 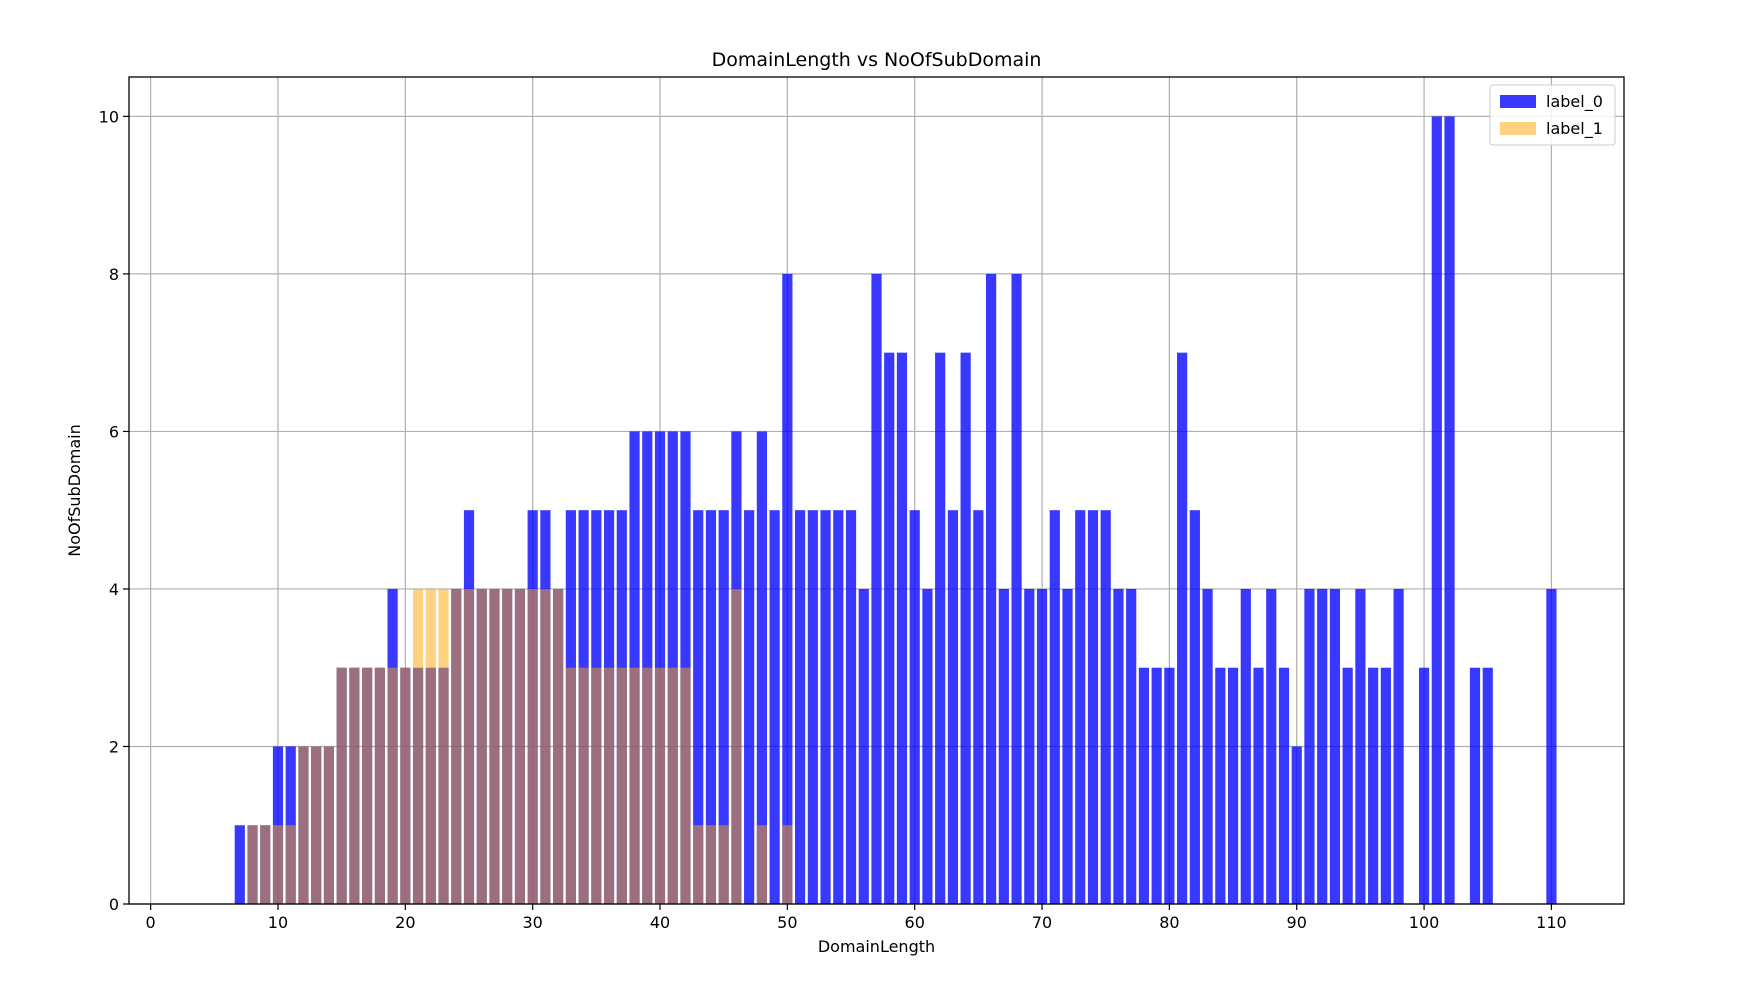 I want to click on x-tick-label: 0, so click(x=151, y=922).